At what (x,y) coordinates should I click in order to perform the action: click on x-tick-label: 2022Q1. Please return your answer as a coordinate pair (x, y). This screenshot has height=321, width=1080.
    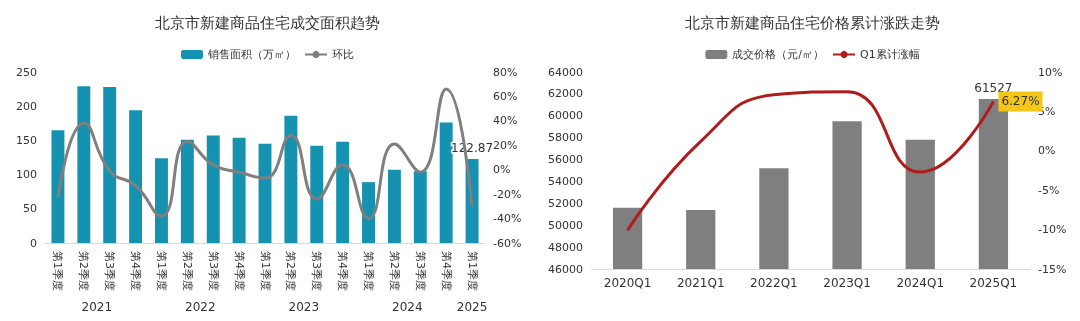
    Looking at the image, I should click on (774, 283).